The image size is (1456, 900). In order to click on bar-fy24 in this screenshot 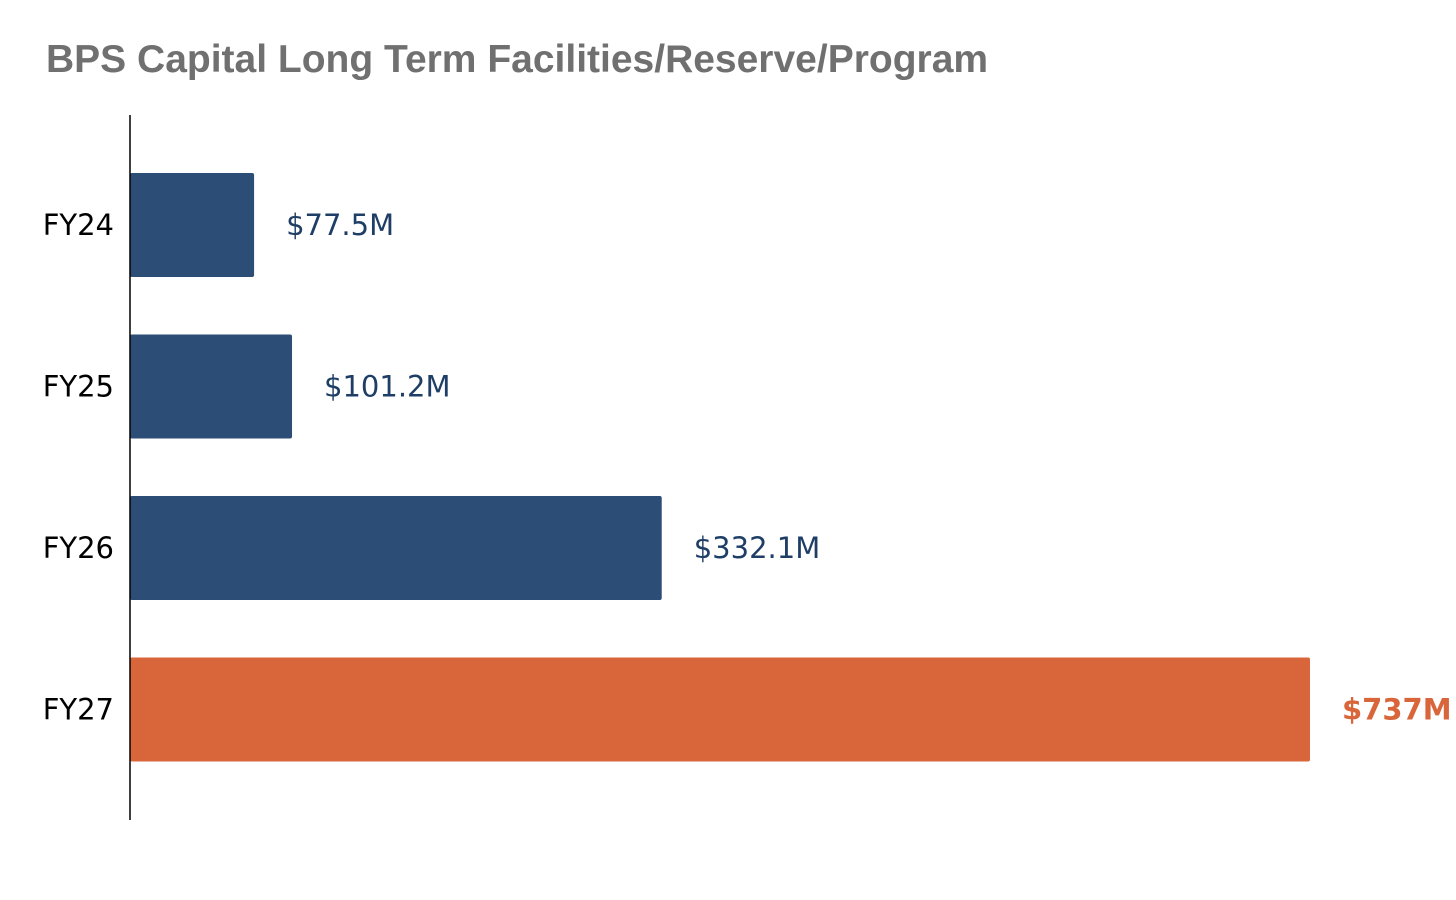, I will do `click(192, 225)`.